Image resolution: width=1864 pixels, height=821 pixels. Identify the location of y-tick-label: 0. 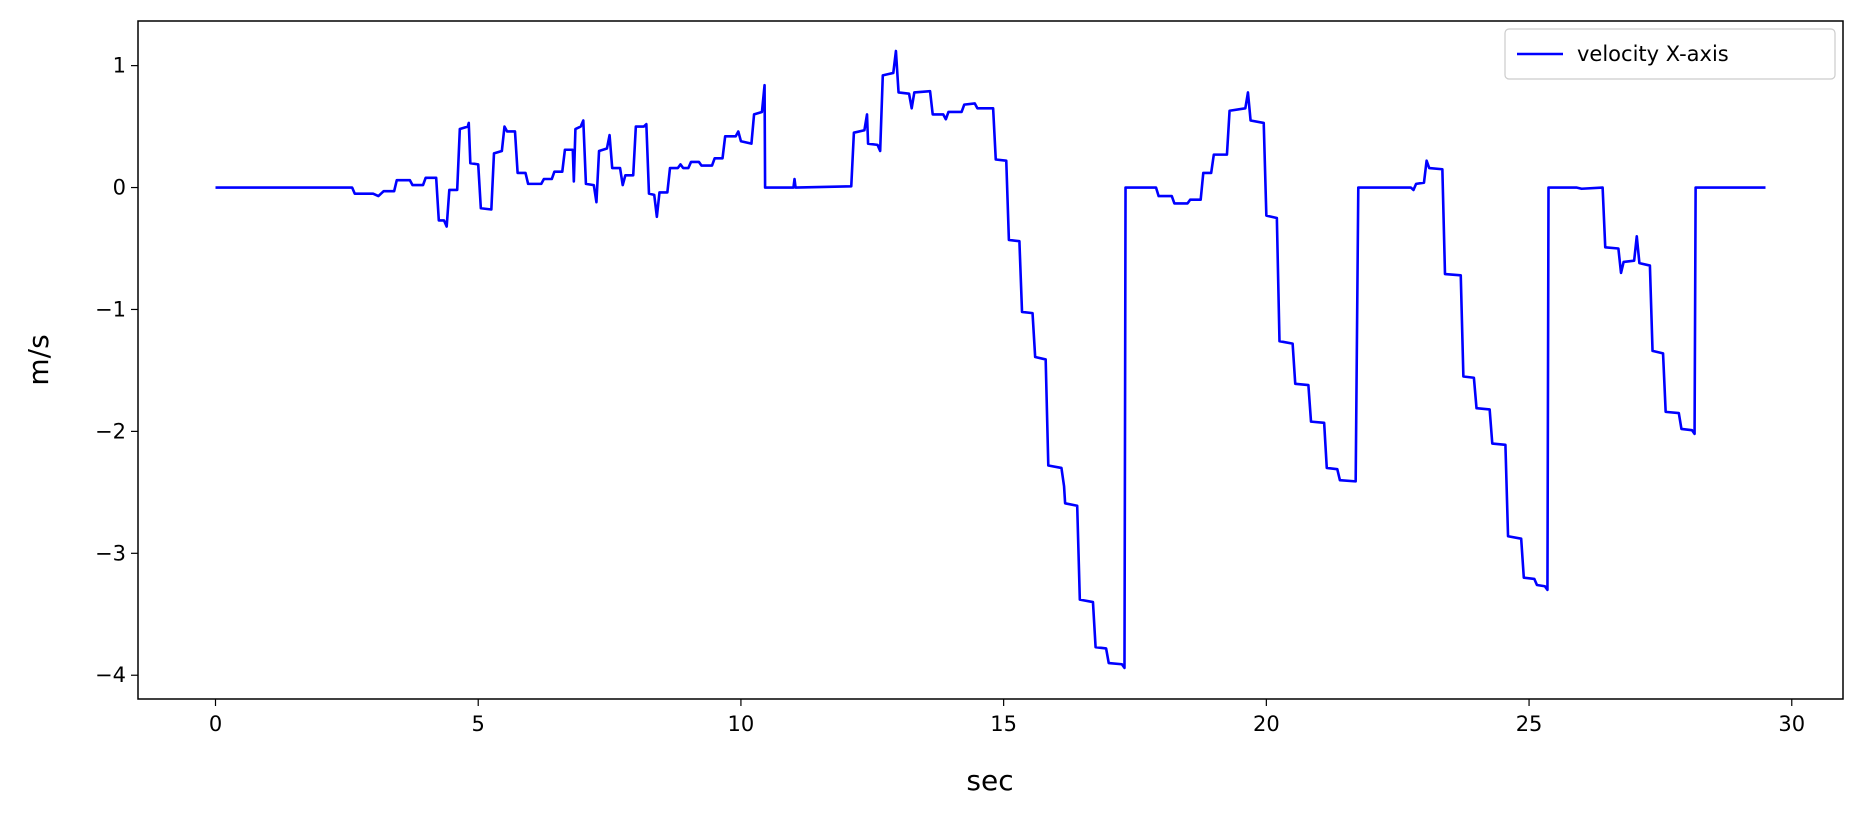
(119, 188).